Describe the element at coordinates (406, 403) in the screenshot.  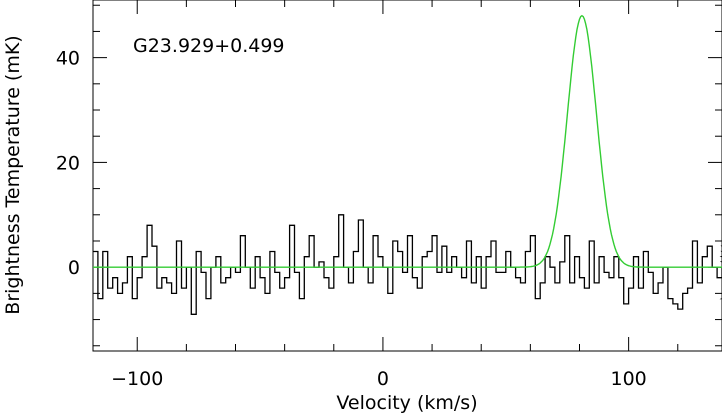
I see `x-axis-title: Velocity (km/s)` at that location.